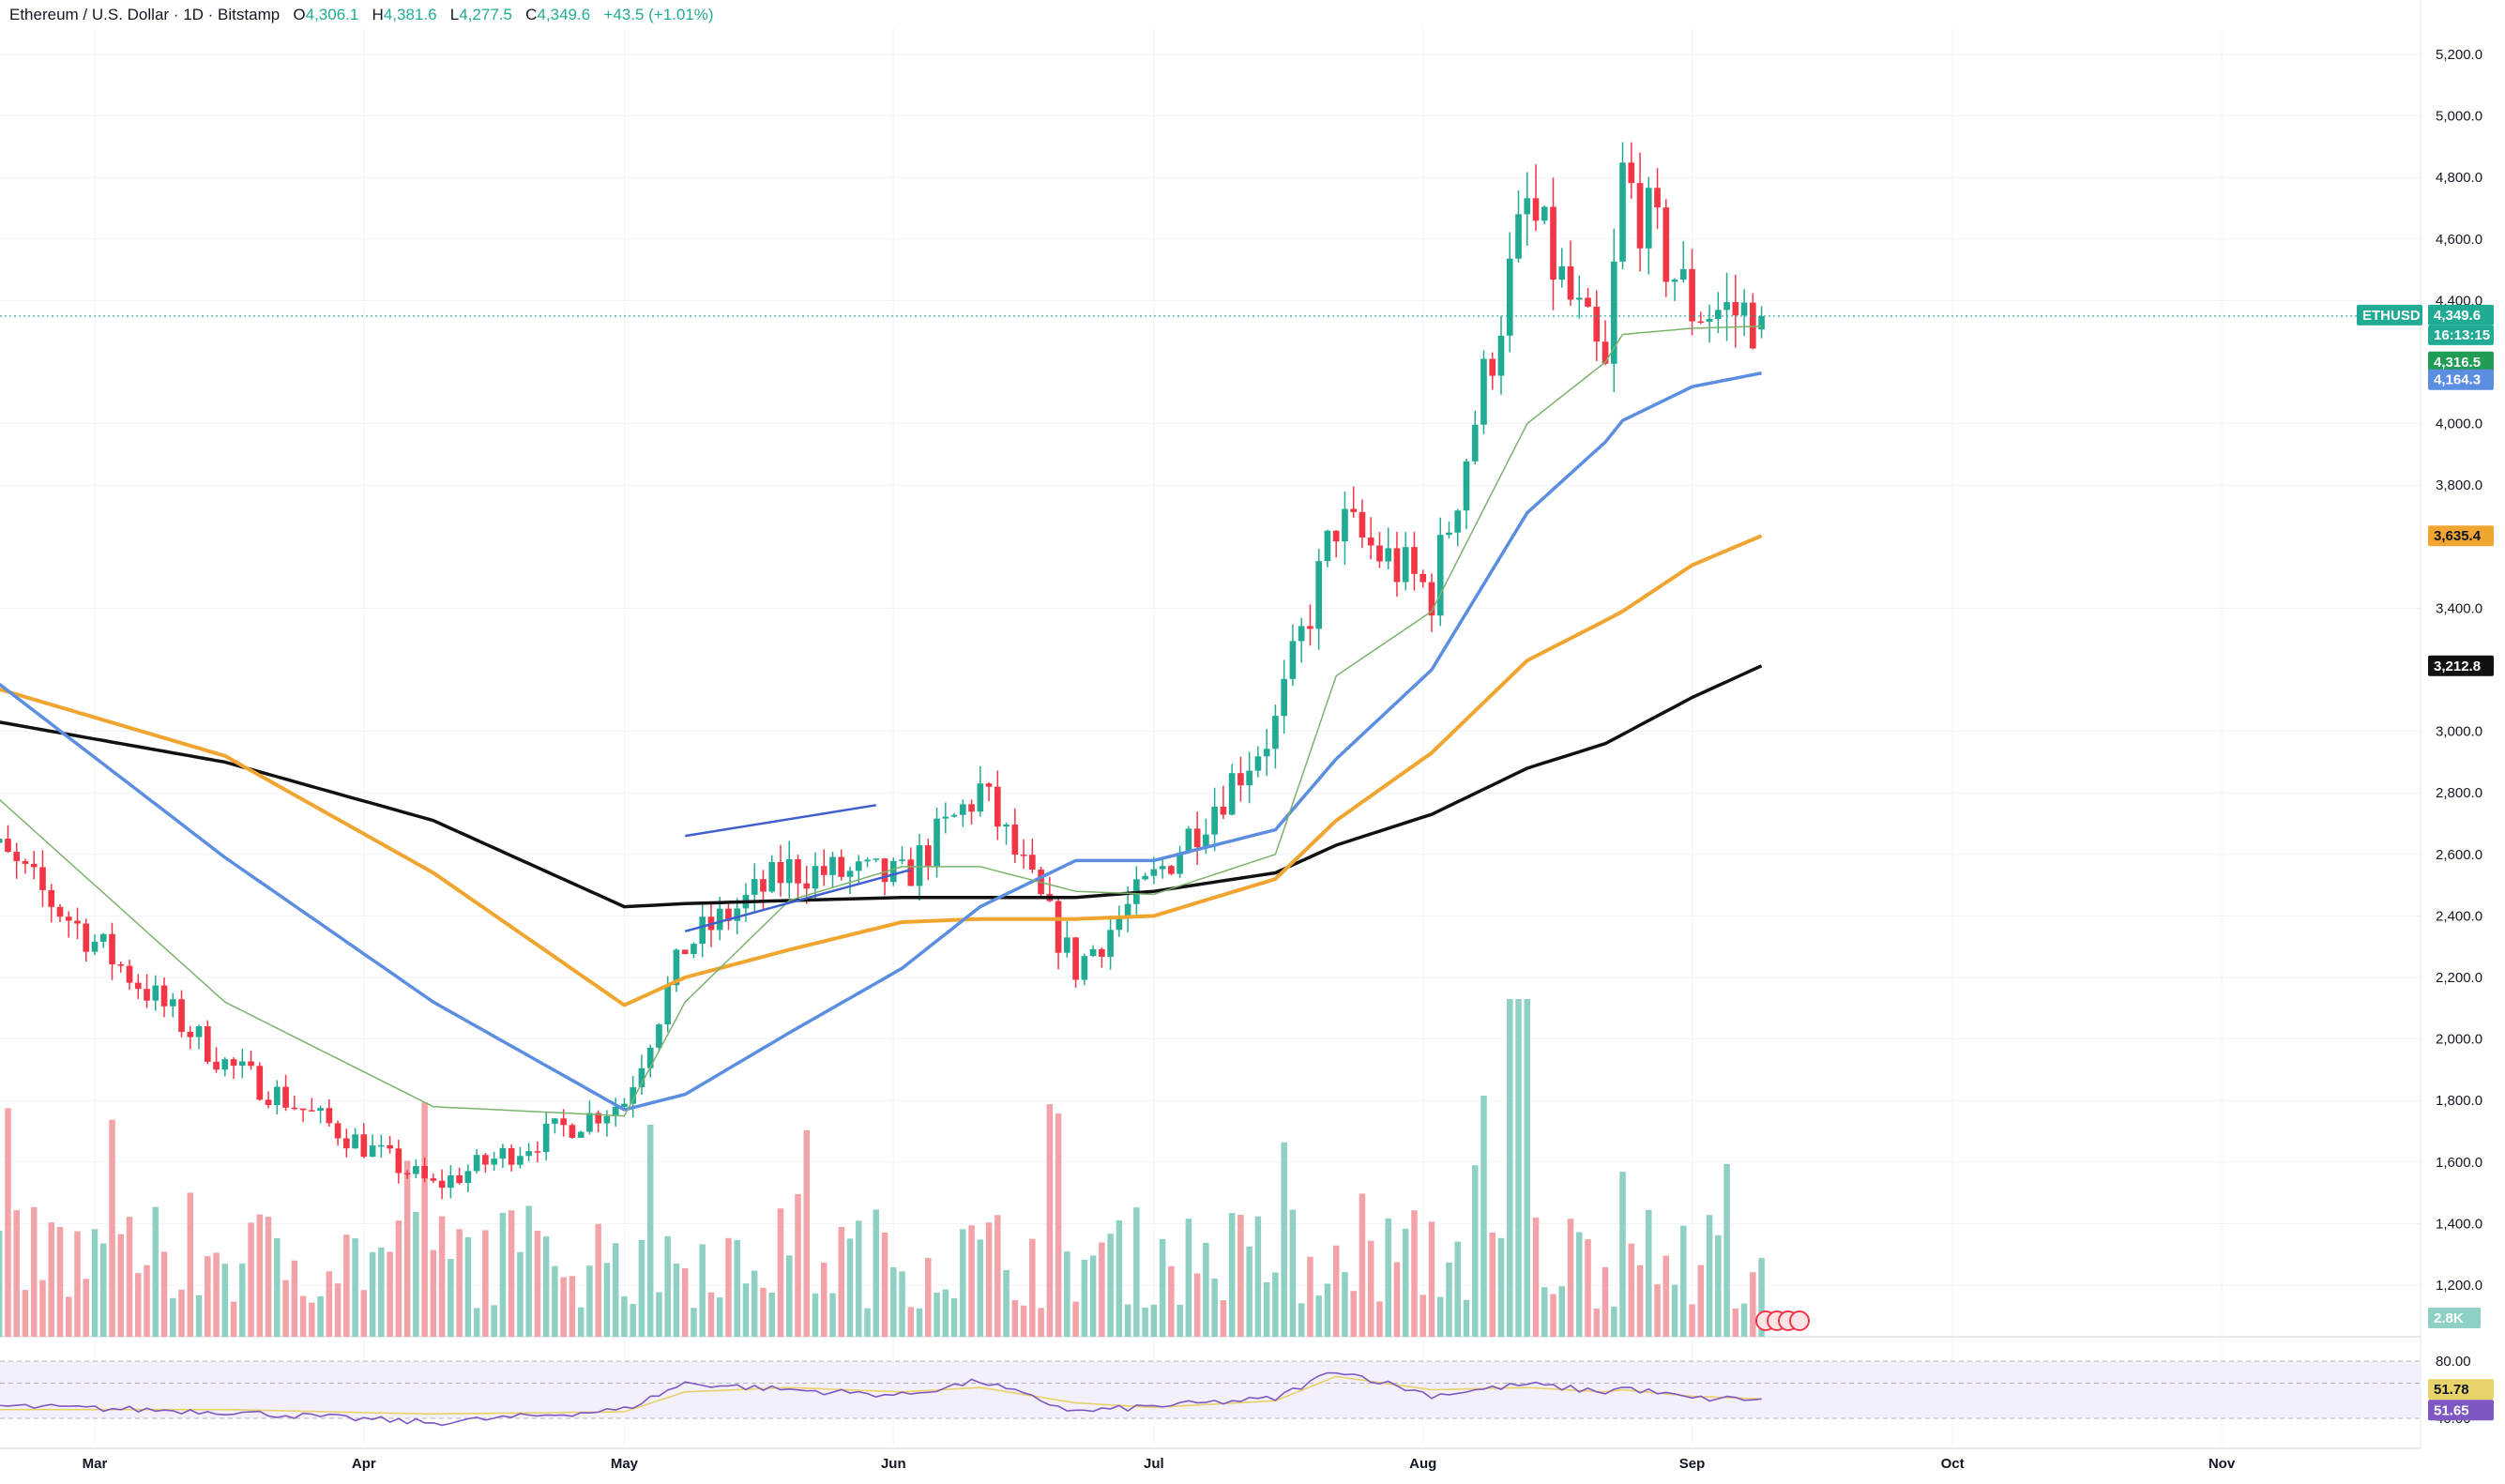 Image resolution: width=2505 pixels, height=1484 pixels. Describe the element at coordinates (2457, 316) in the screenshot. I see `price-badge: 4,349.6` at that location.